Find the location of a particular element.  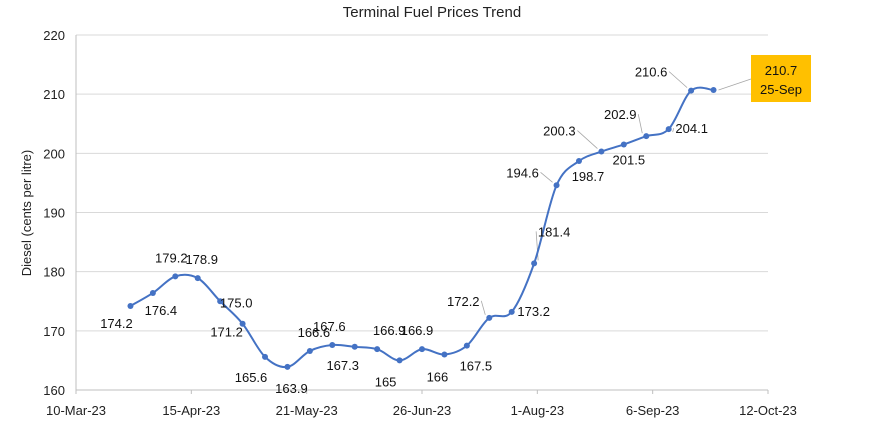

x-tick-label: 26-Jun-23 is located at coordinates (422, 410).